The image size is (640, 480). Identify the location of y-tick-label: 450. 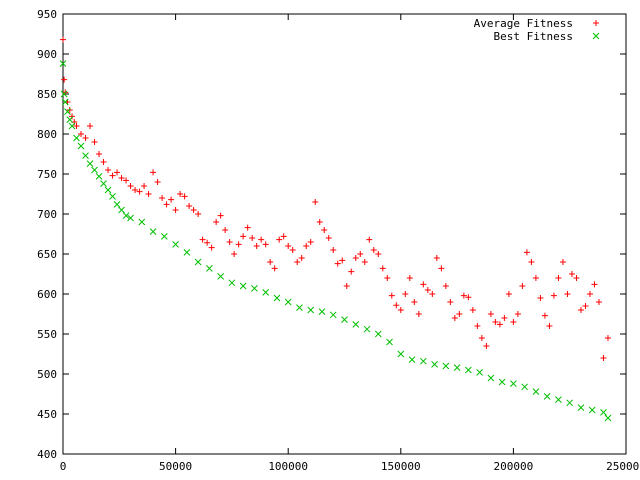
(47, 414).